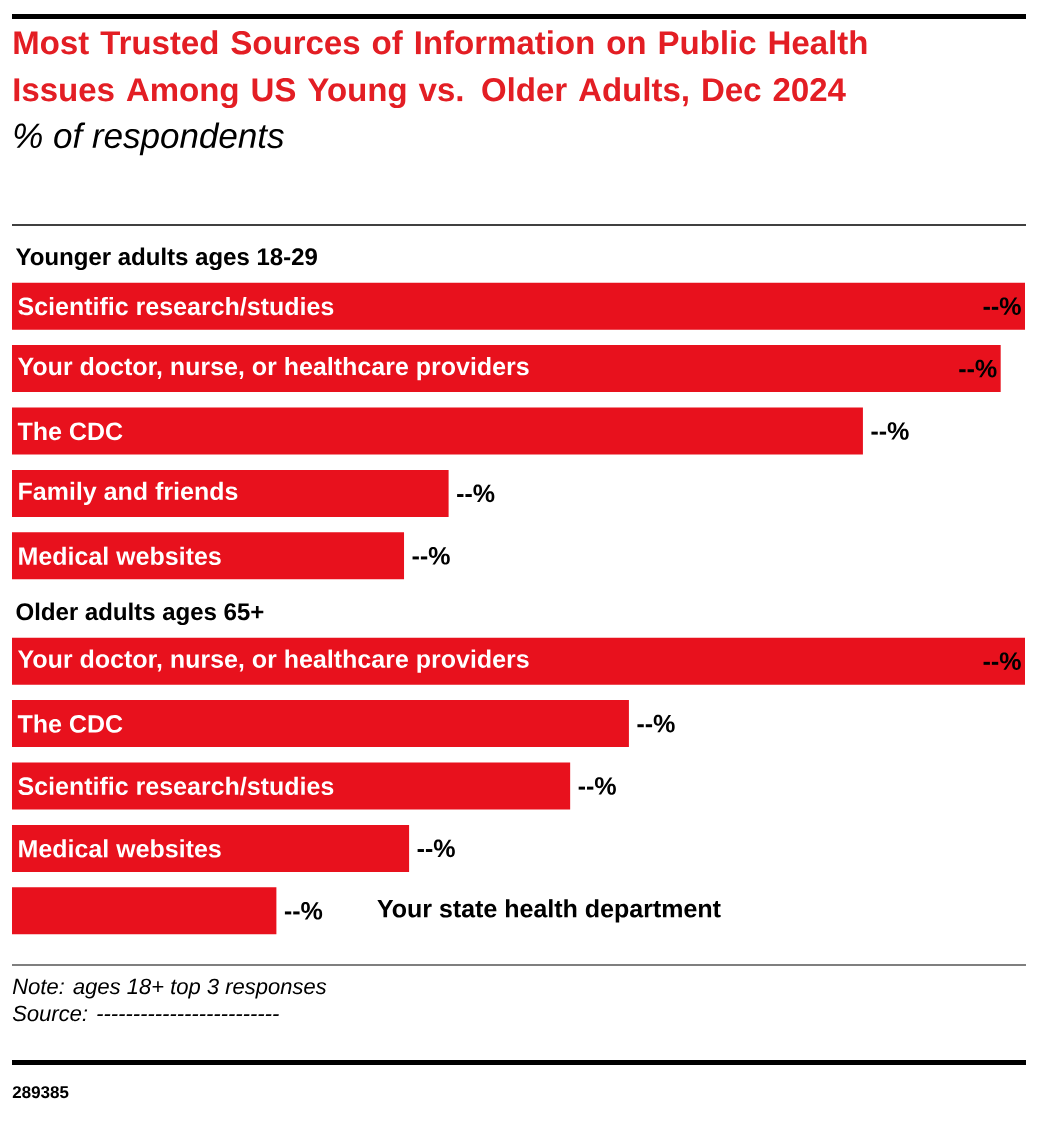 This screenshot has height=1121, width=1038. I want to click on text: Note: ages 18+ top 3 responses, so click(169, 988).